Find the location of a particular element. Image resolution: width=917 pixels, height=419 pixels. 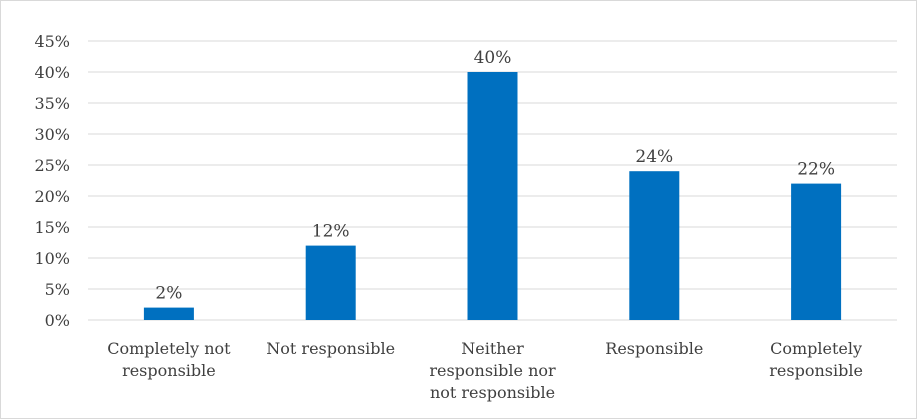

y-tick-label: 10% is located at coordinates (52, 258).